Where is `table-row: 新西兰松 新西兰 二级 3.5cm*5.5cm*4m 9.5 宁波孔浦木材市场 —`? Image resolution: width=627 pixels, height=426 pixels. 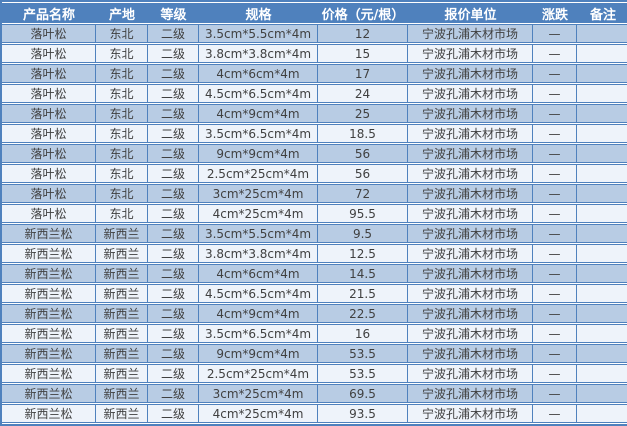
table-row: 新西兰松 新西兰 二级 3.5cm*5.5cm*4m 9.5 宁波孔浦木材市场 — is located at coordinates (314, 233).